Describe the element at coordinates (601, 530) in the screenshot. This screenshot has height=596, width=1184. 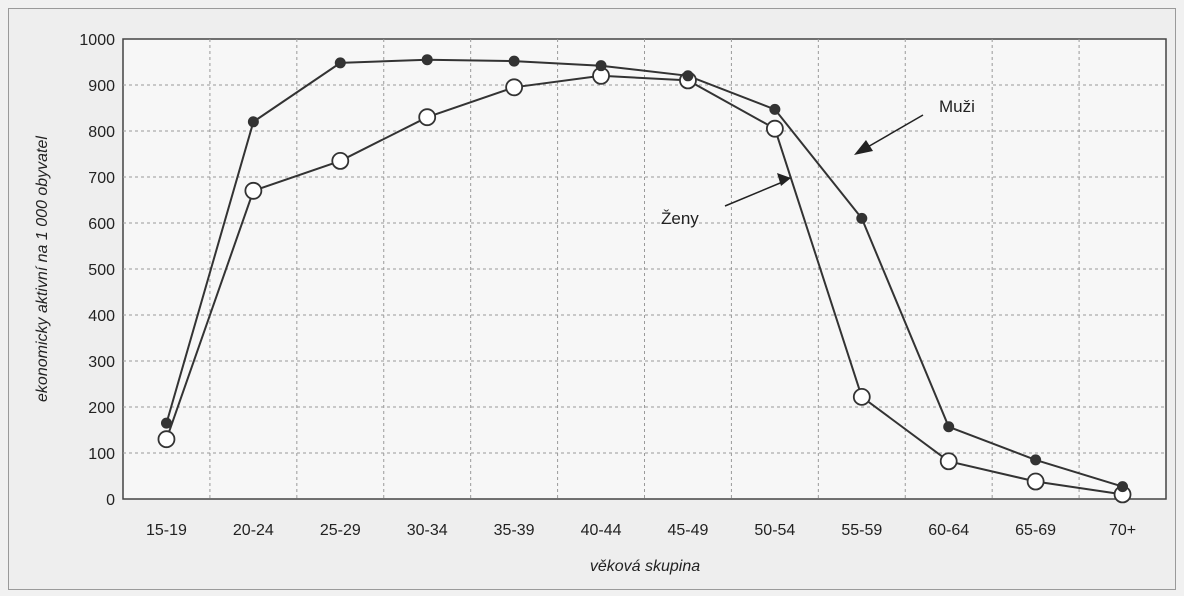
I see `x-tick-label: 40-44` at that location.